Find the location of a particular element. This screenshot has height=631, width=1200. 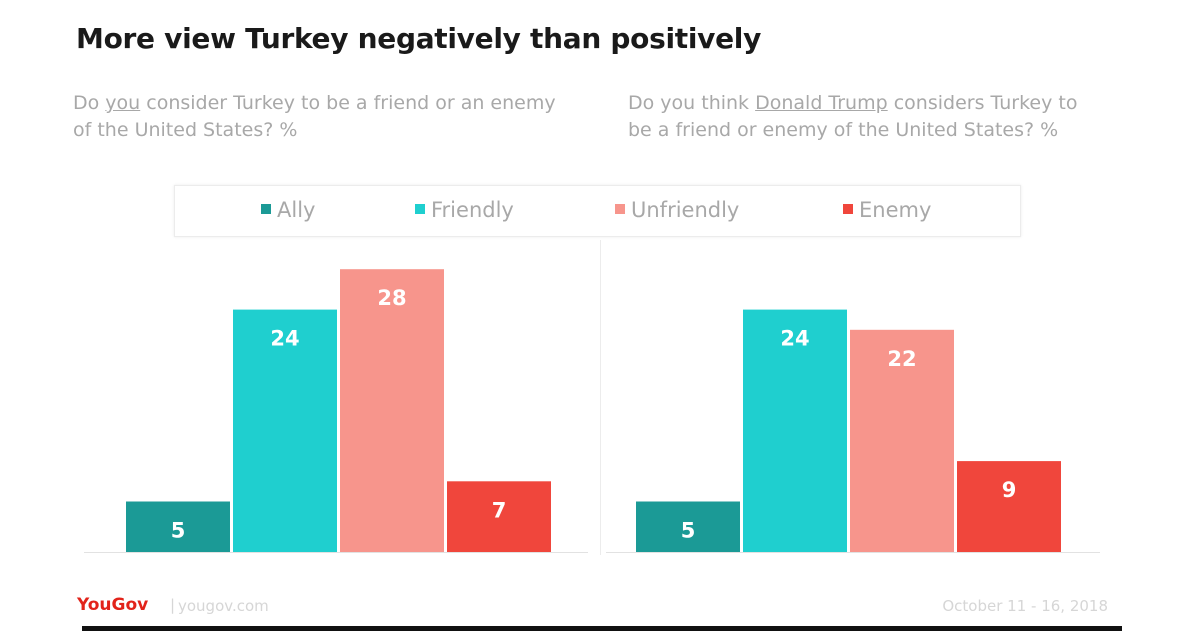

question-left-emphasis: you is located at coordinates (123, 103).